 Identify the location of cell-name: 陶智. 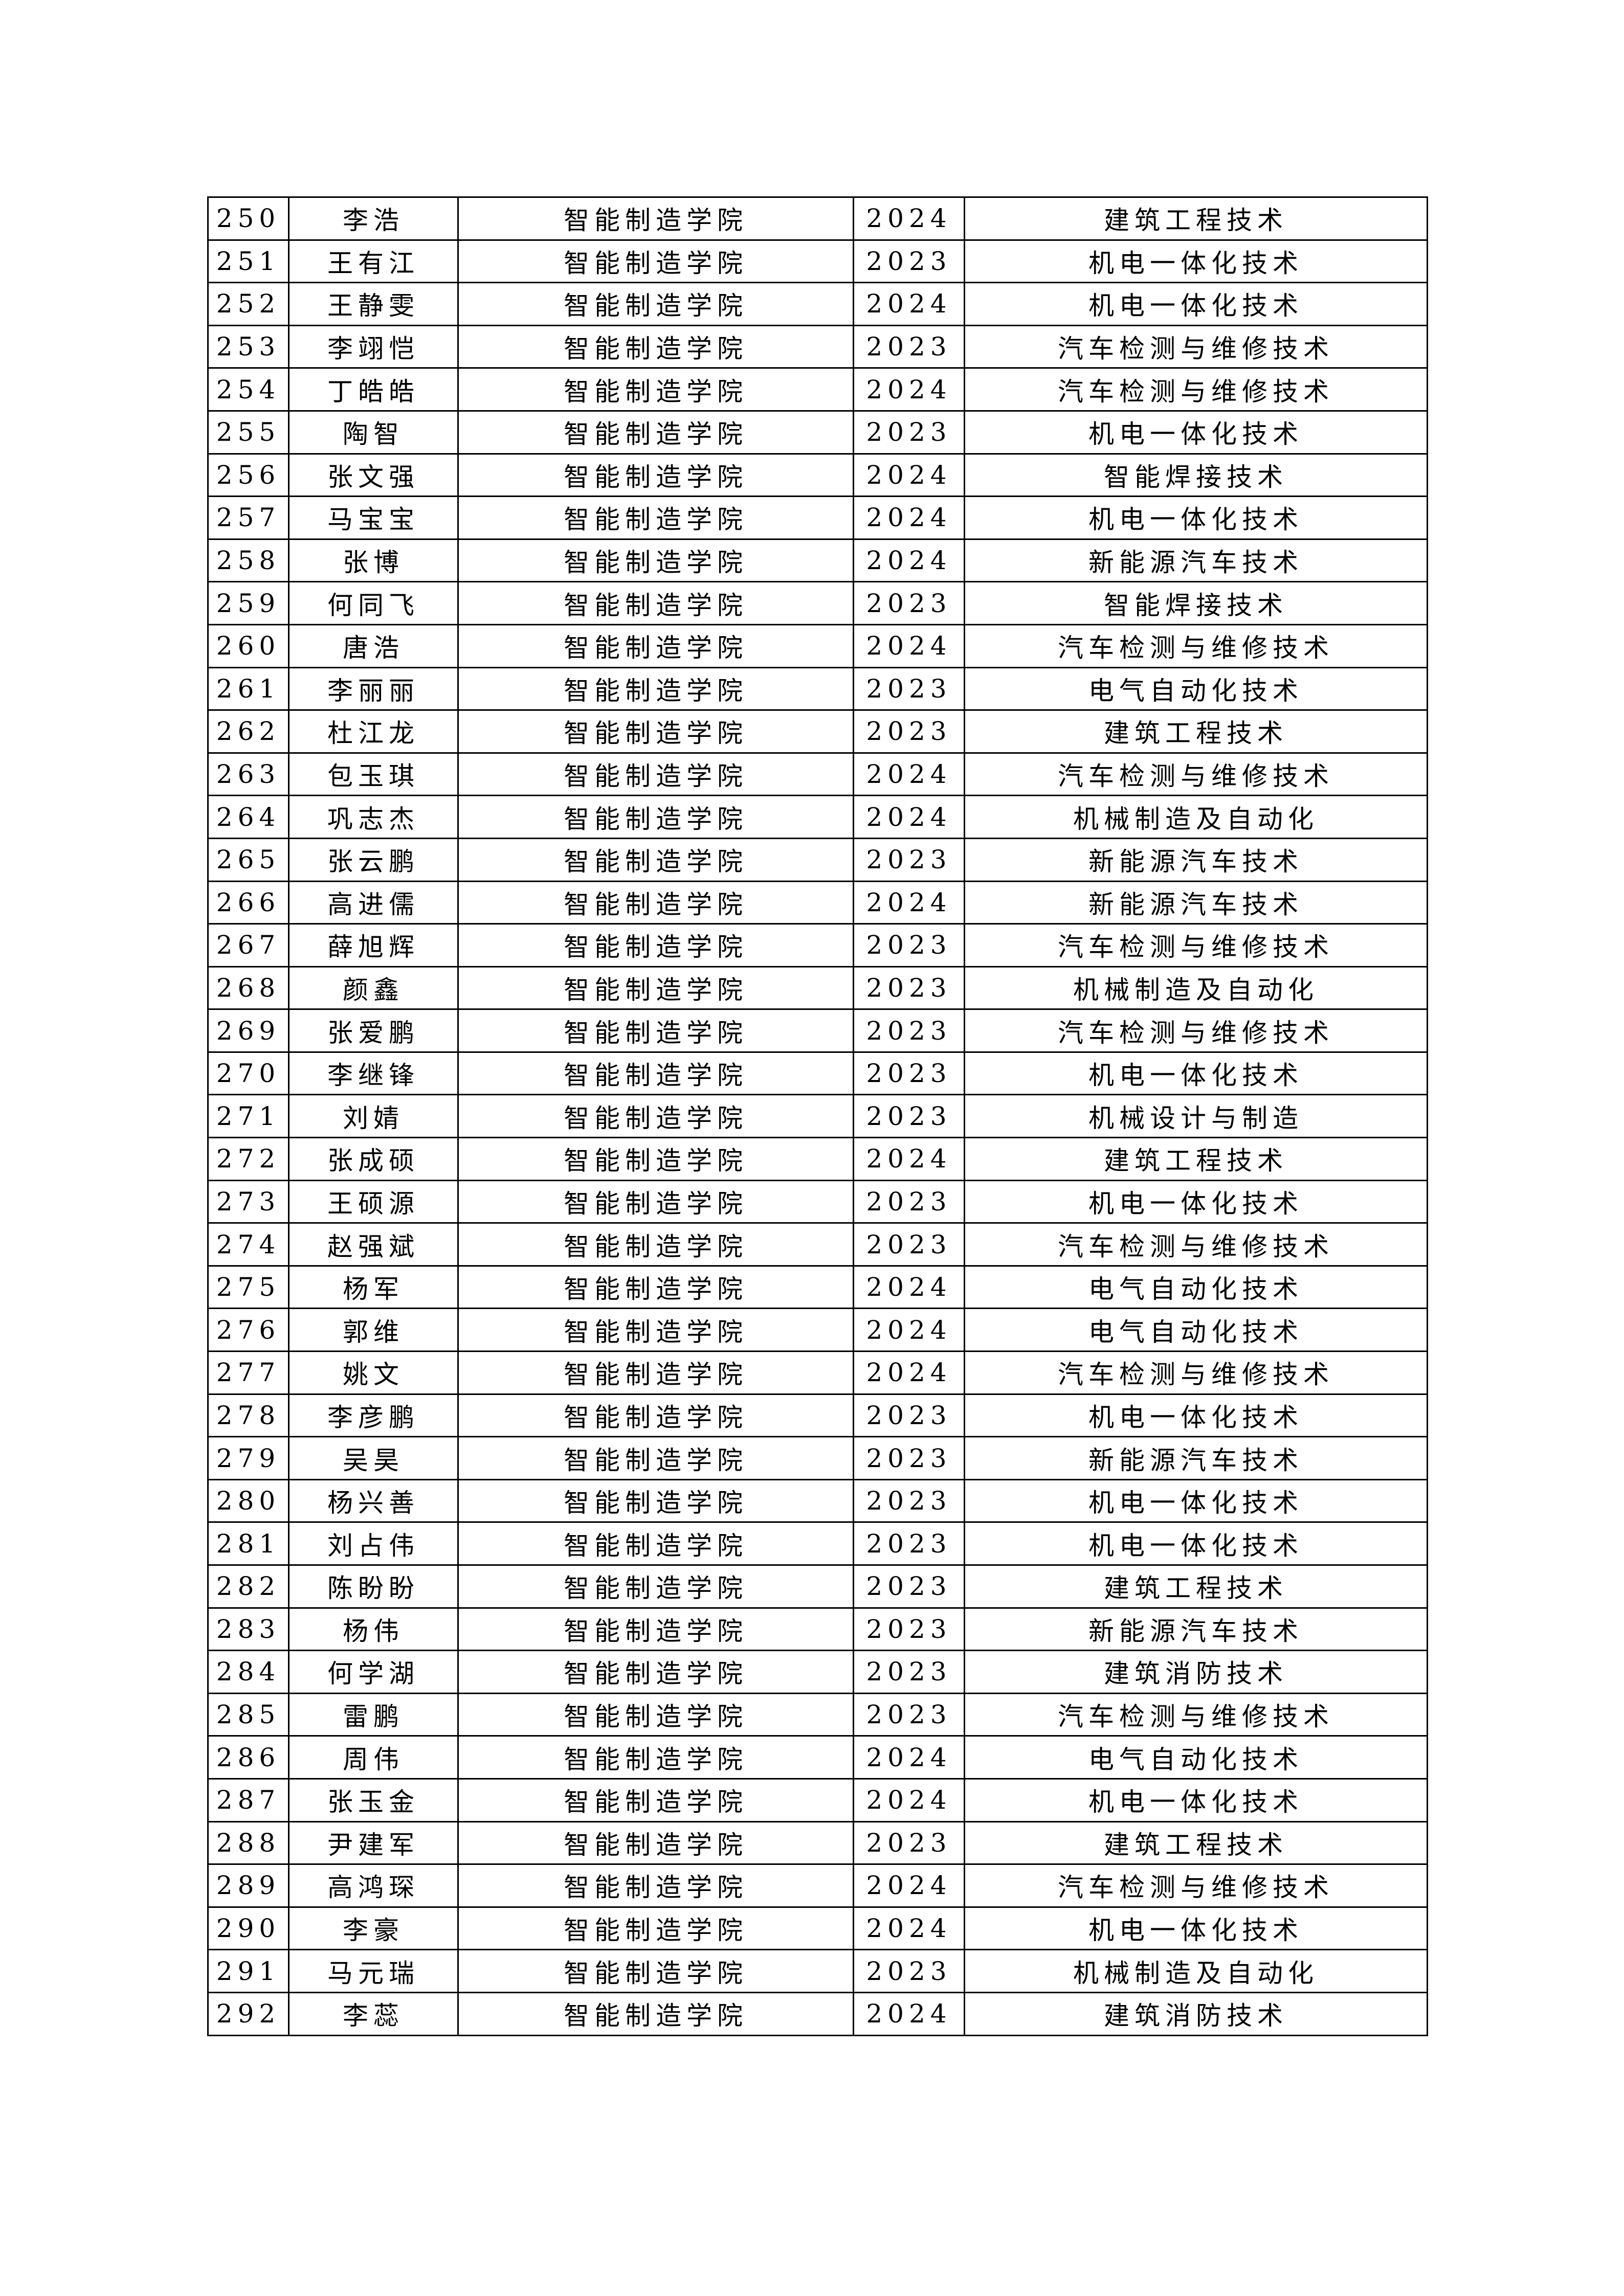
(373, 433).